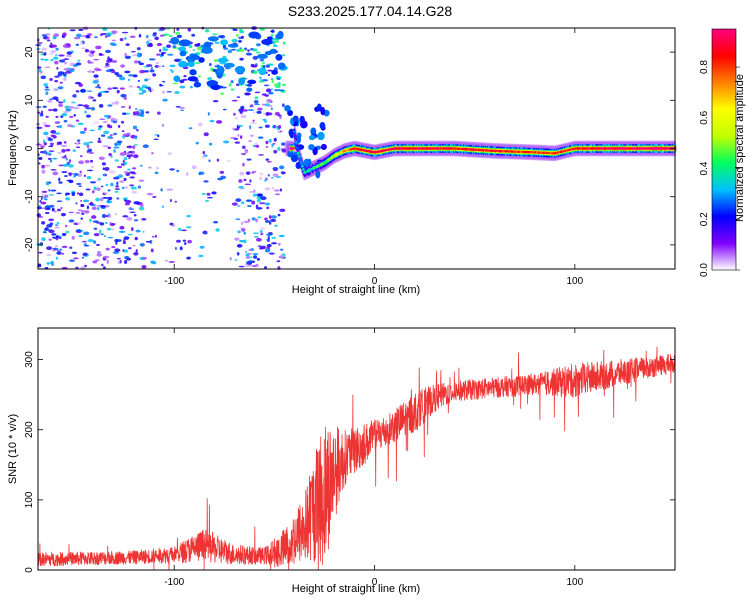  Describe the element at coordinates (295, 118) in the screenshot. I see `track-blob` at that location.